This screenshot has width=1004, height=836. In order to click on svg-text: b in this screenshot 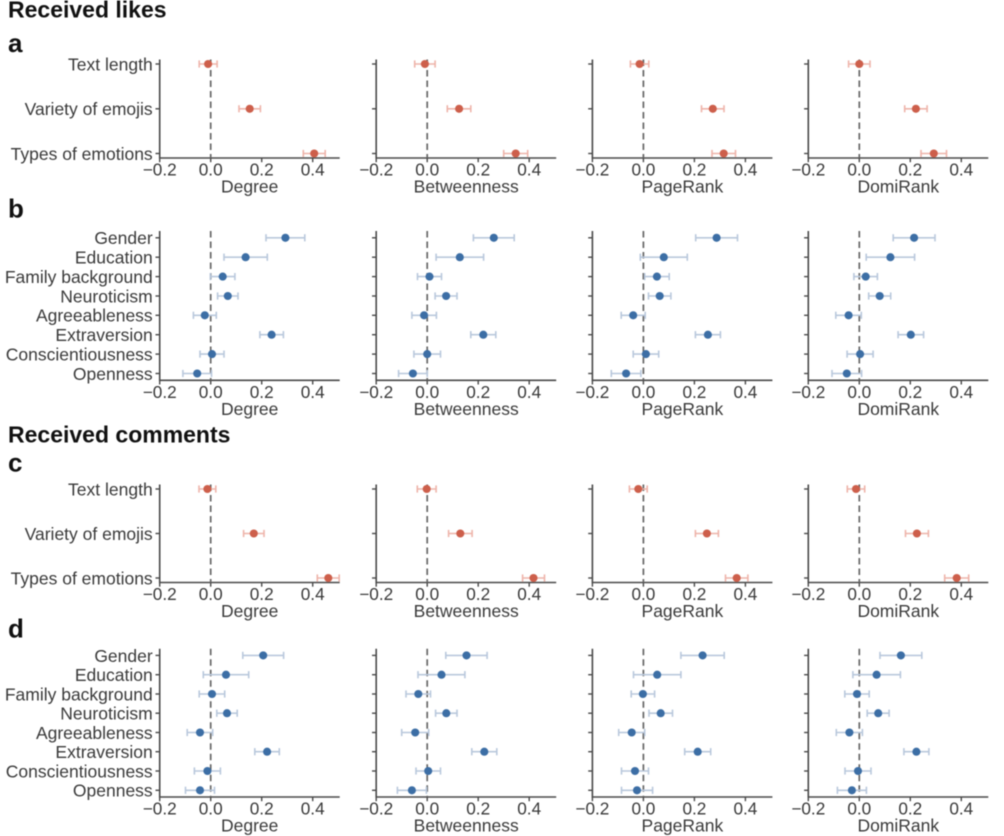, I will do `click(16, 208)`.